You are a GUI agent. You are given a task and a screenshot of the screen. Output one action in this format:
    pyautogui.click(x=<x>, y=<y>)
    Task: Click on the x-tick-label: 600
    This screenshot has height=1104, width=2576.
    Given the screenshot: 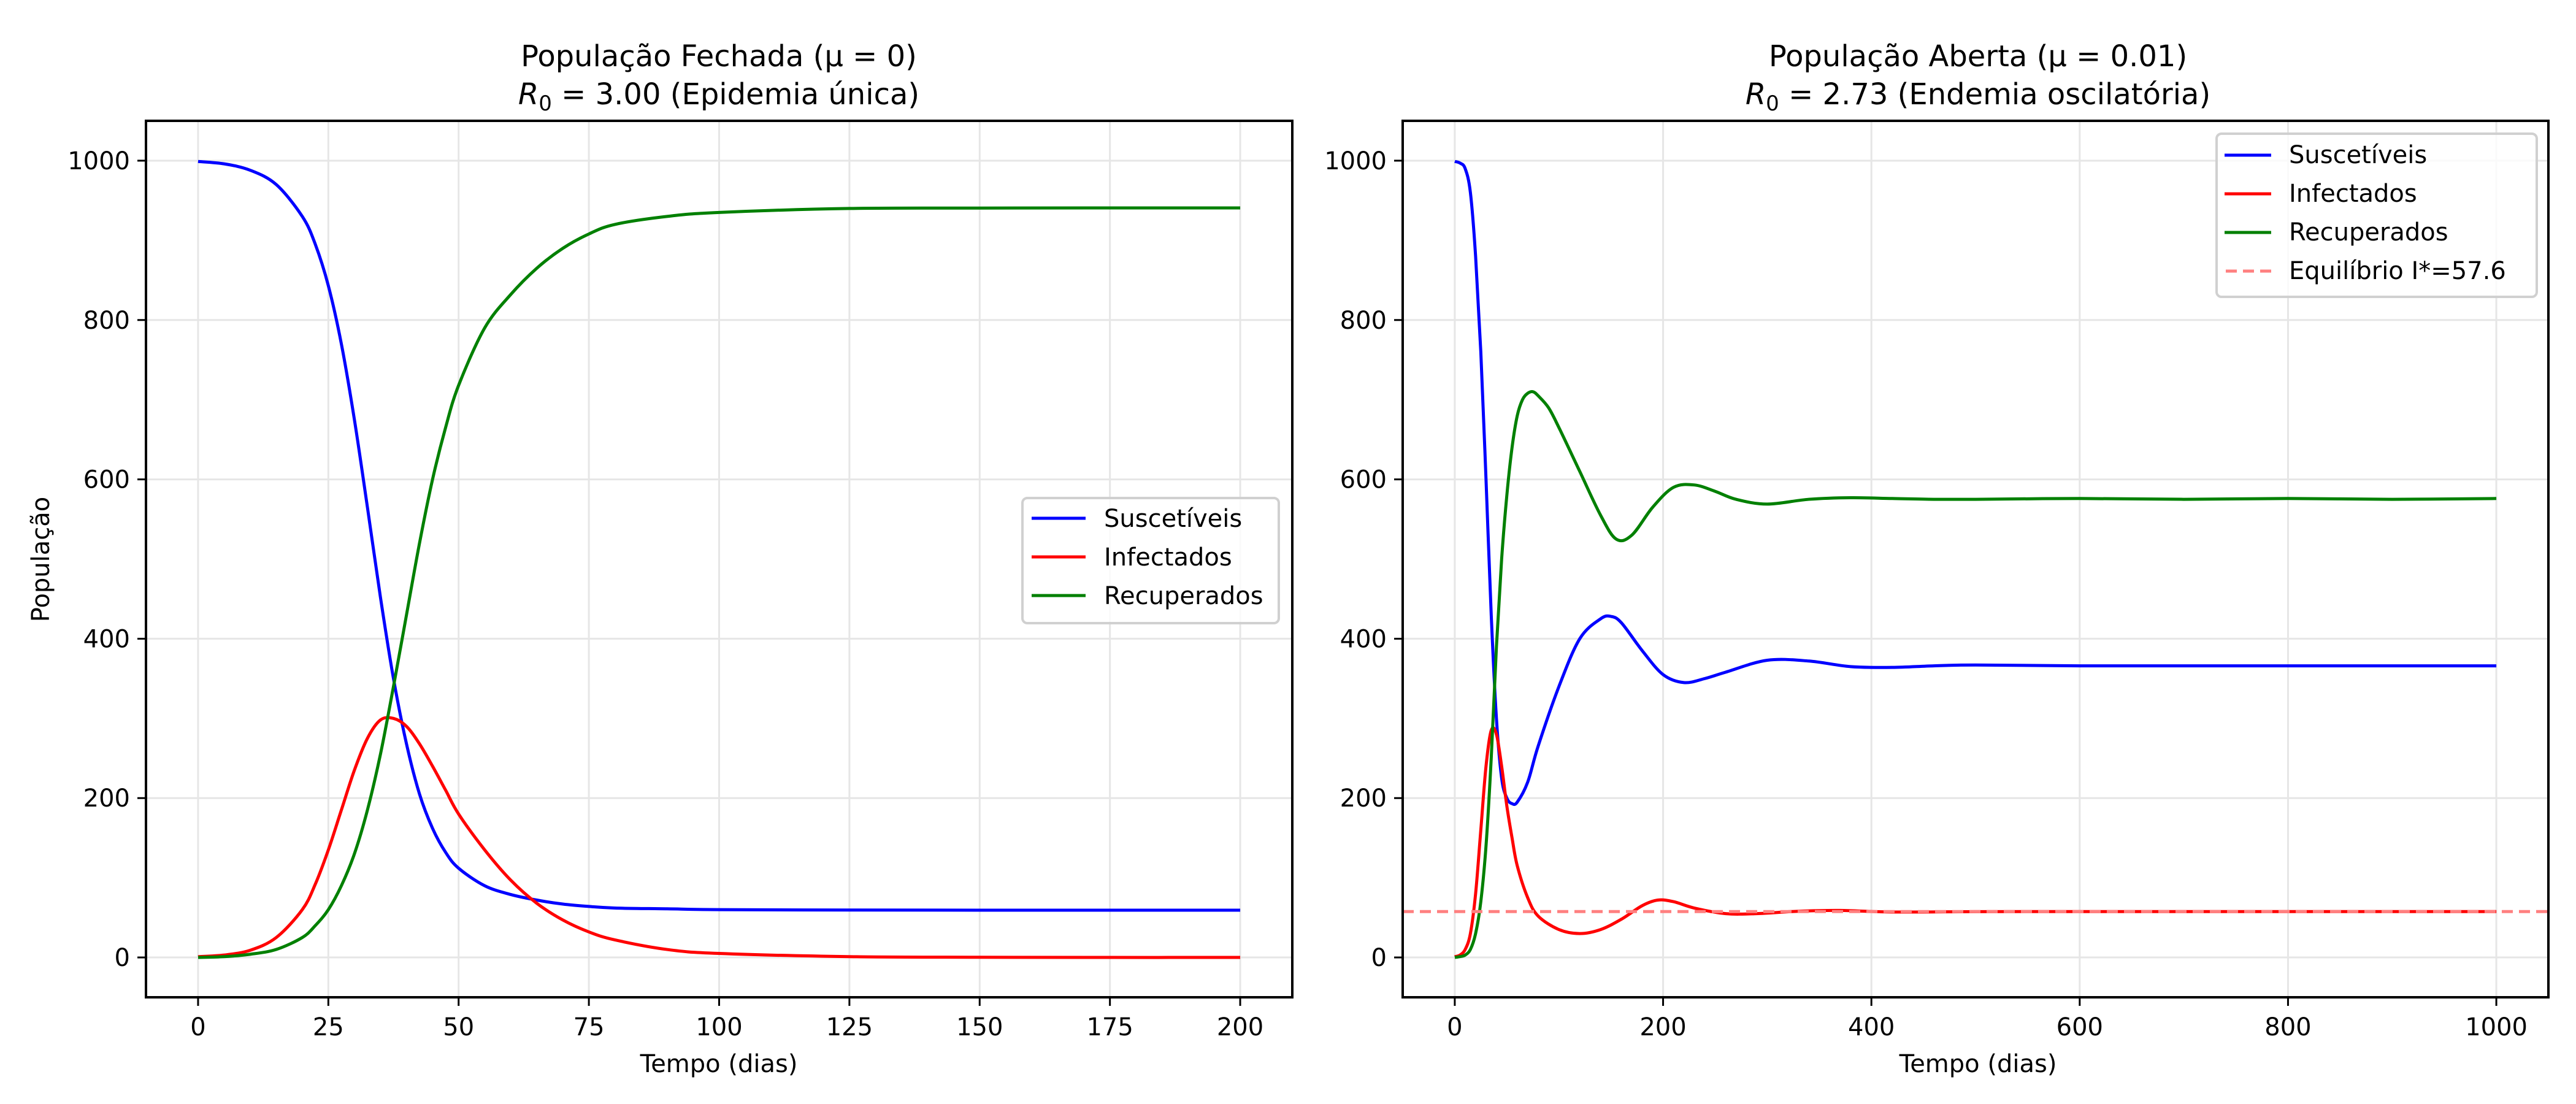 What is the action you would take?
    pyautogui.click(x=2080, y=1027)
    